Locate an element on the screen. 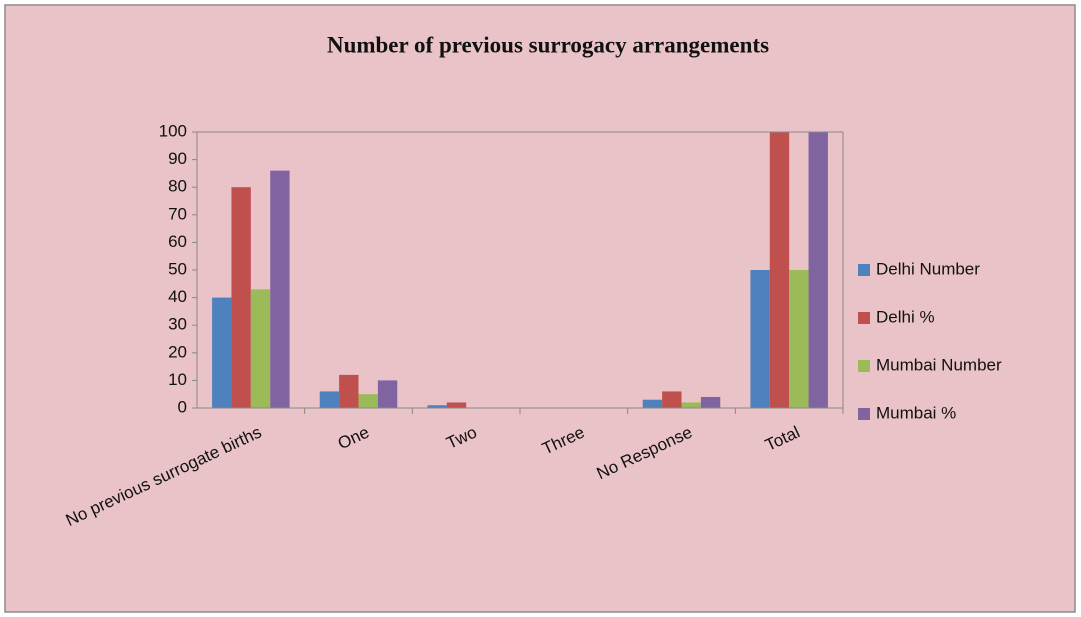  legend-label: Mumbai % is located at coordinates (916, 412).